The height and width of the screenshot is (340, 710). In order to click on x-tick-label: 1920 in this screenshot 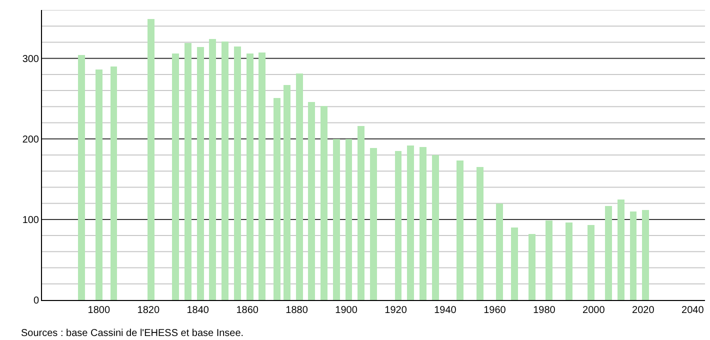, I will do `click(396, 310)`.